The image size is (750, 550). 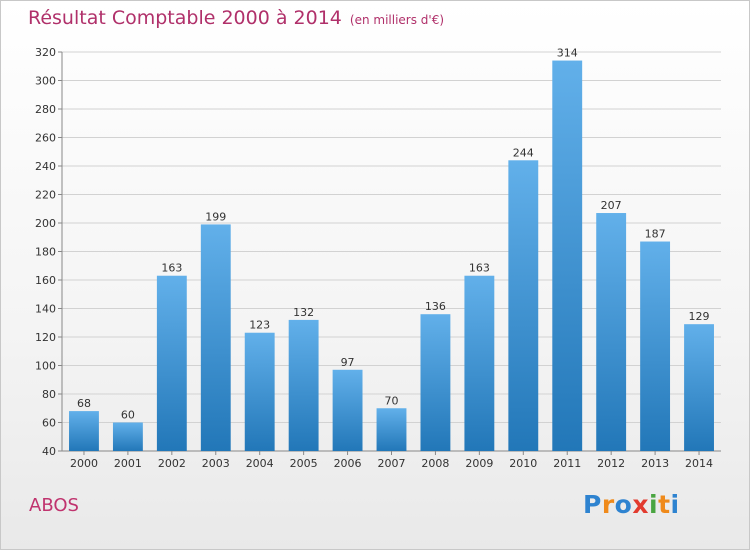 What do you see at coordinates (128, 463) in the screenshot?
I see `x-tick-label-2001: 2001` at bounding box center [128, 463].